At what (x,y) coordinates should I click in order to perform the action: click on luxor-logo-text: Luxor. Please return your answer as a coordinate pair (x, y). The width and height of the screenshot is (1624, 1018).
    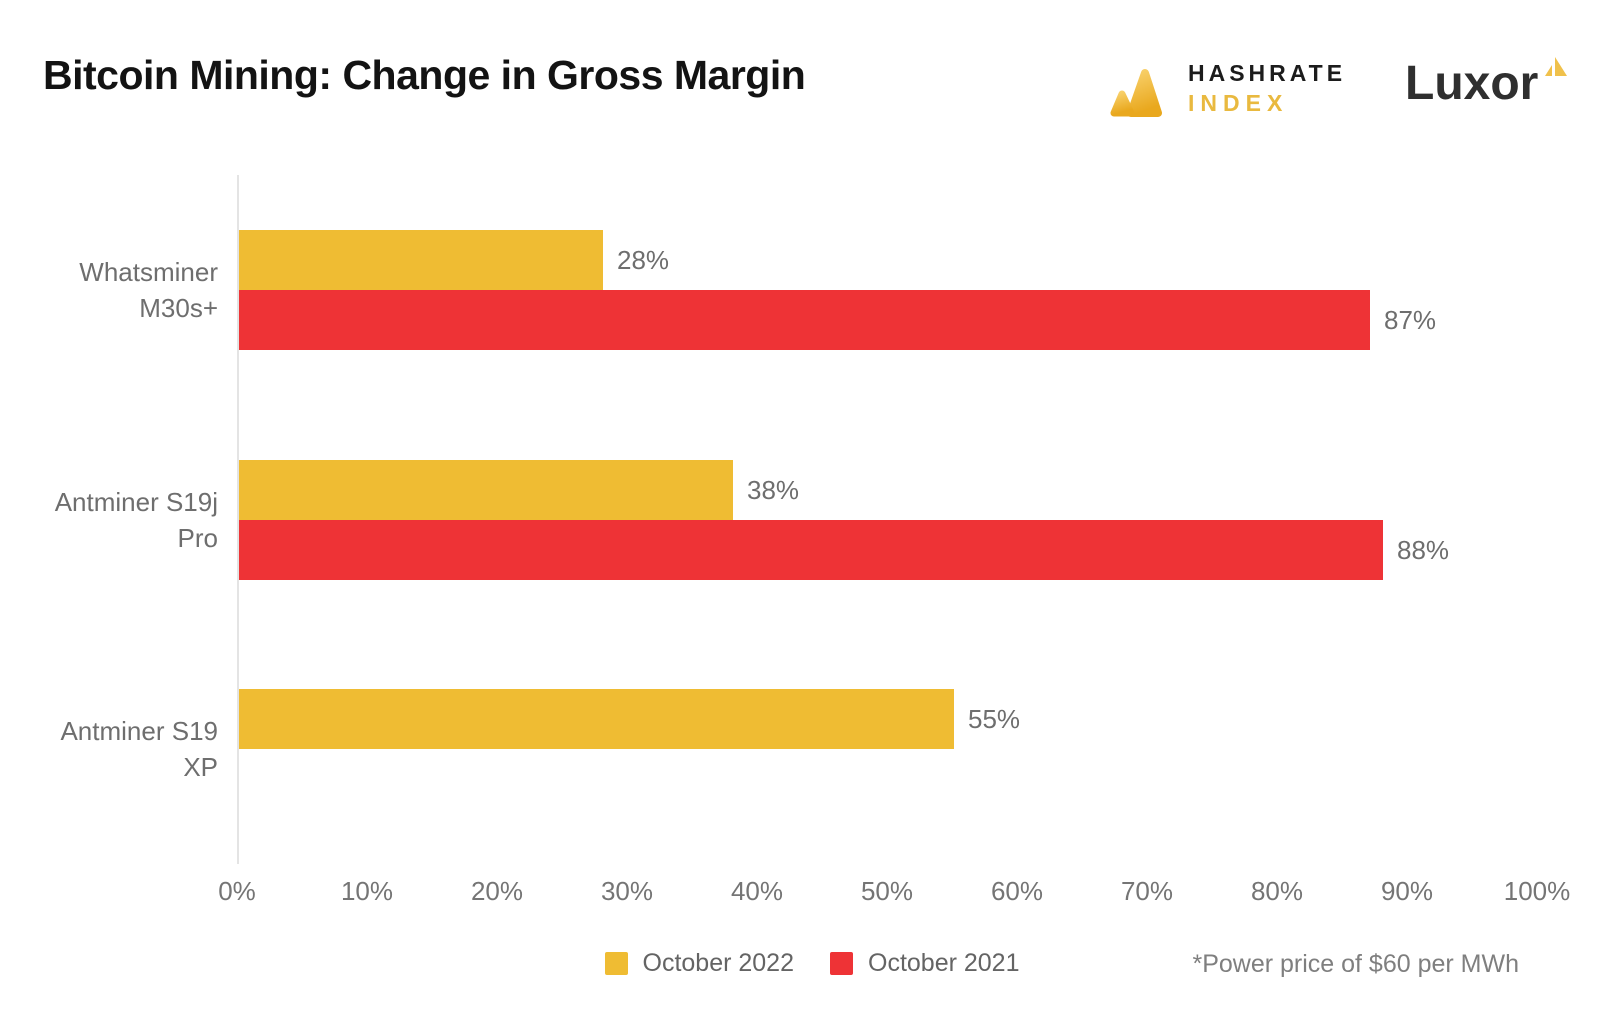
    Looking at the image, I should click on (1472, 83).